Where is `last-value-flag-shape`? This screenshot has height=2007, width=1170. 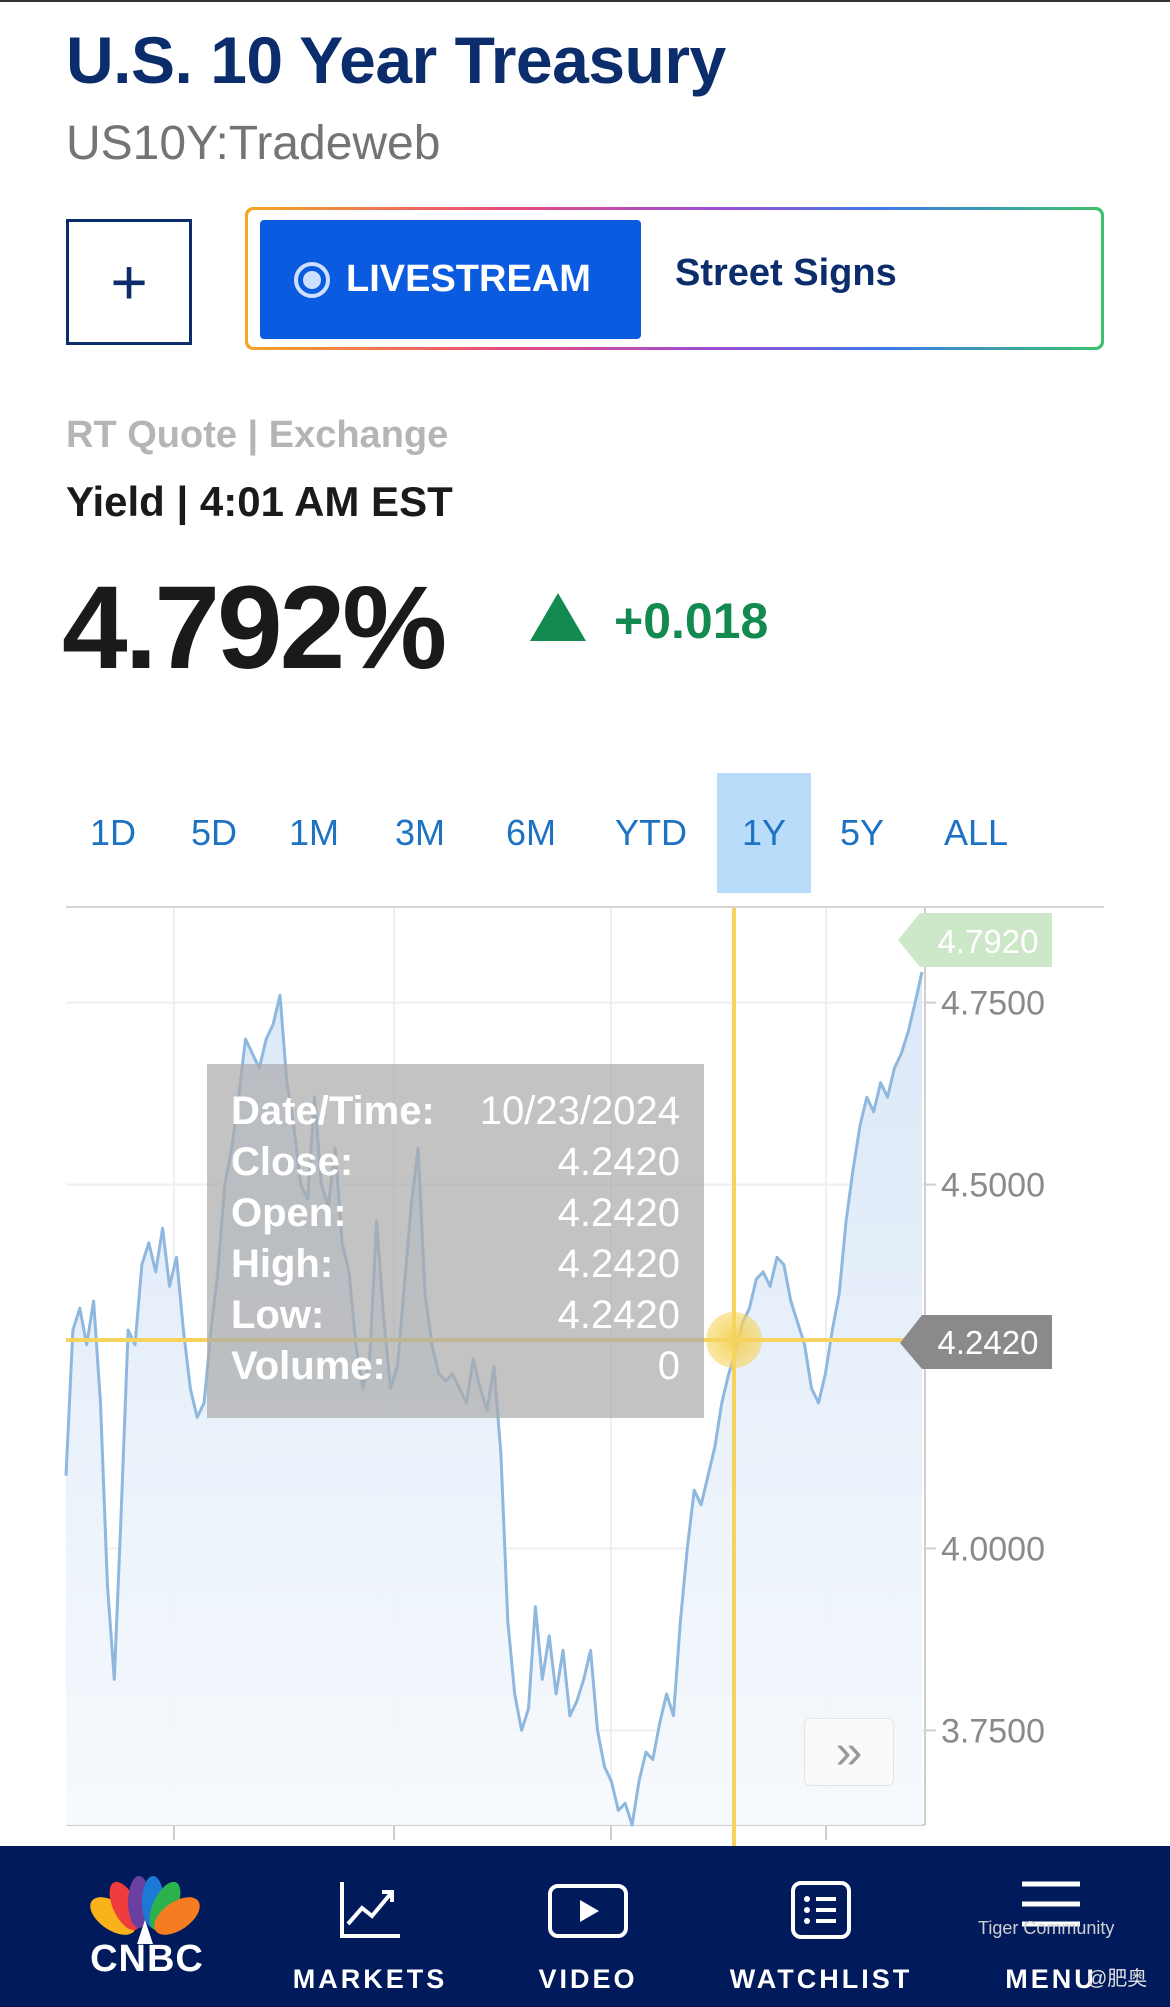
last-value-flag-shape is located at coordinates (975, 940).